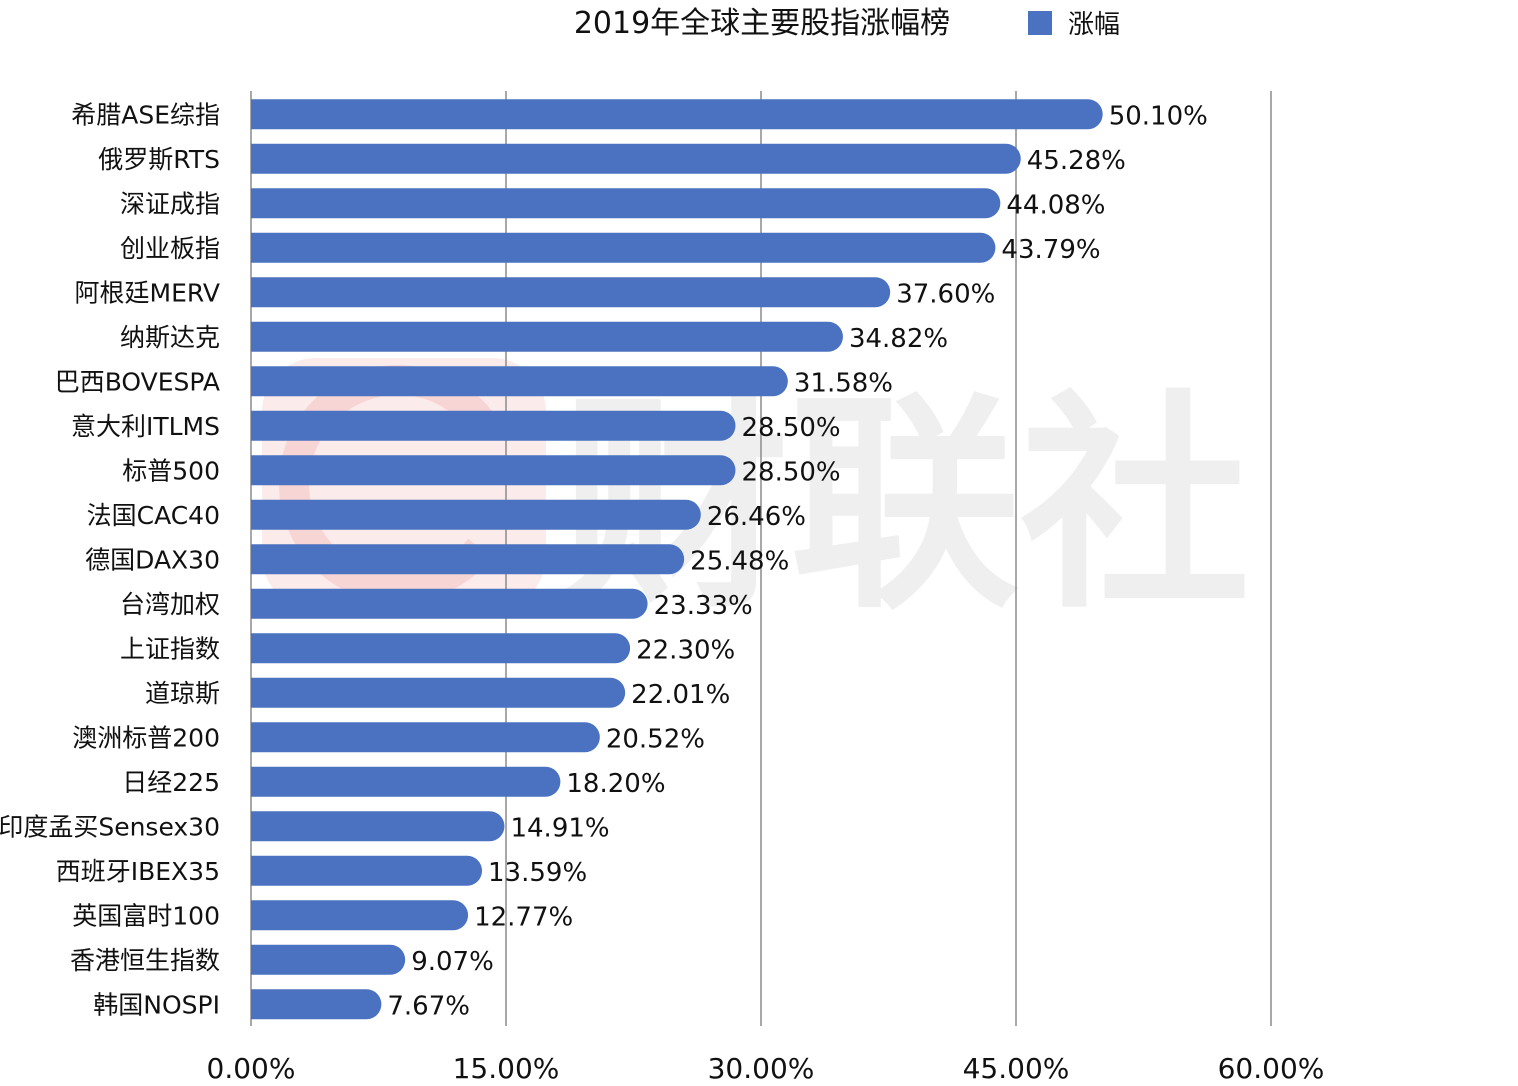 Image resolution: width=1518 pixels, height=1086 pixels. Describe the element at coordinates (170, 648) in the screenshot. I see `category-label: 上证指数` at that location.